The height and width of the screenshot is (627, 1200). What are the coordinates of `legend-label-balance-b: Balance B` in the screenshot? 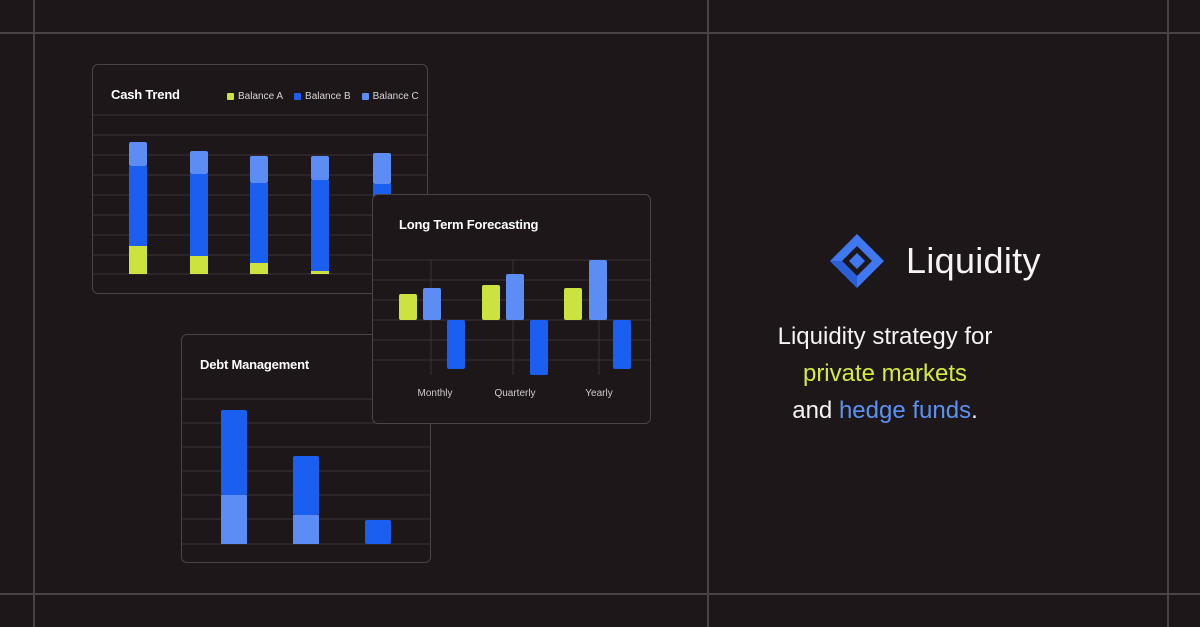 It's located at (328, 96).